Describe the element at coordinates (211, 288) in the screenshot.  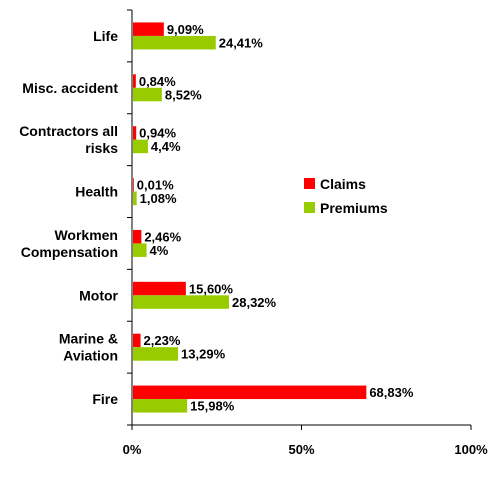
I see `value-label-claims-5: 15,60%` at that location.